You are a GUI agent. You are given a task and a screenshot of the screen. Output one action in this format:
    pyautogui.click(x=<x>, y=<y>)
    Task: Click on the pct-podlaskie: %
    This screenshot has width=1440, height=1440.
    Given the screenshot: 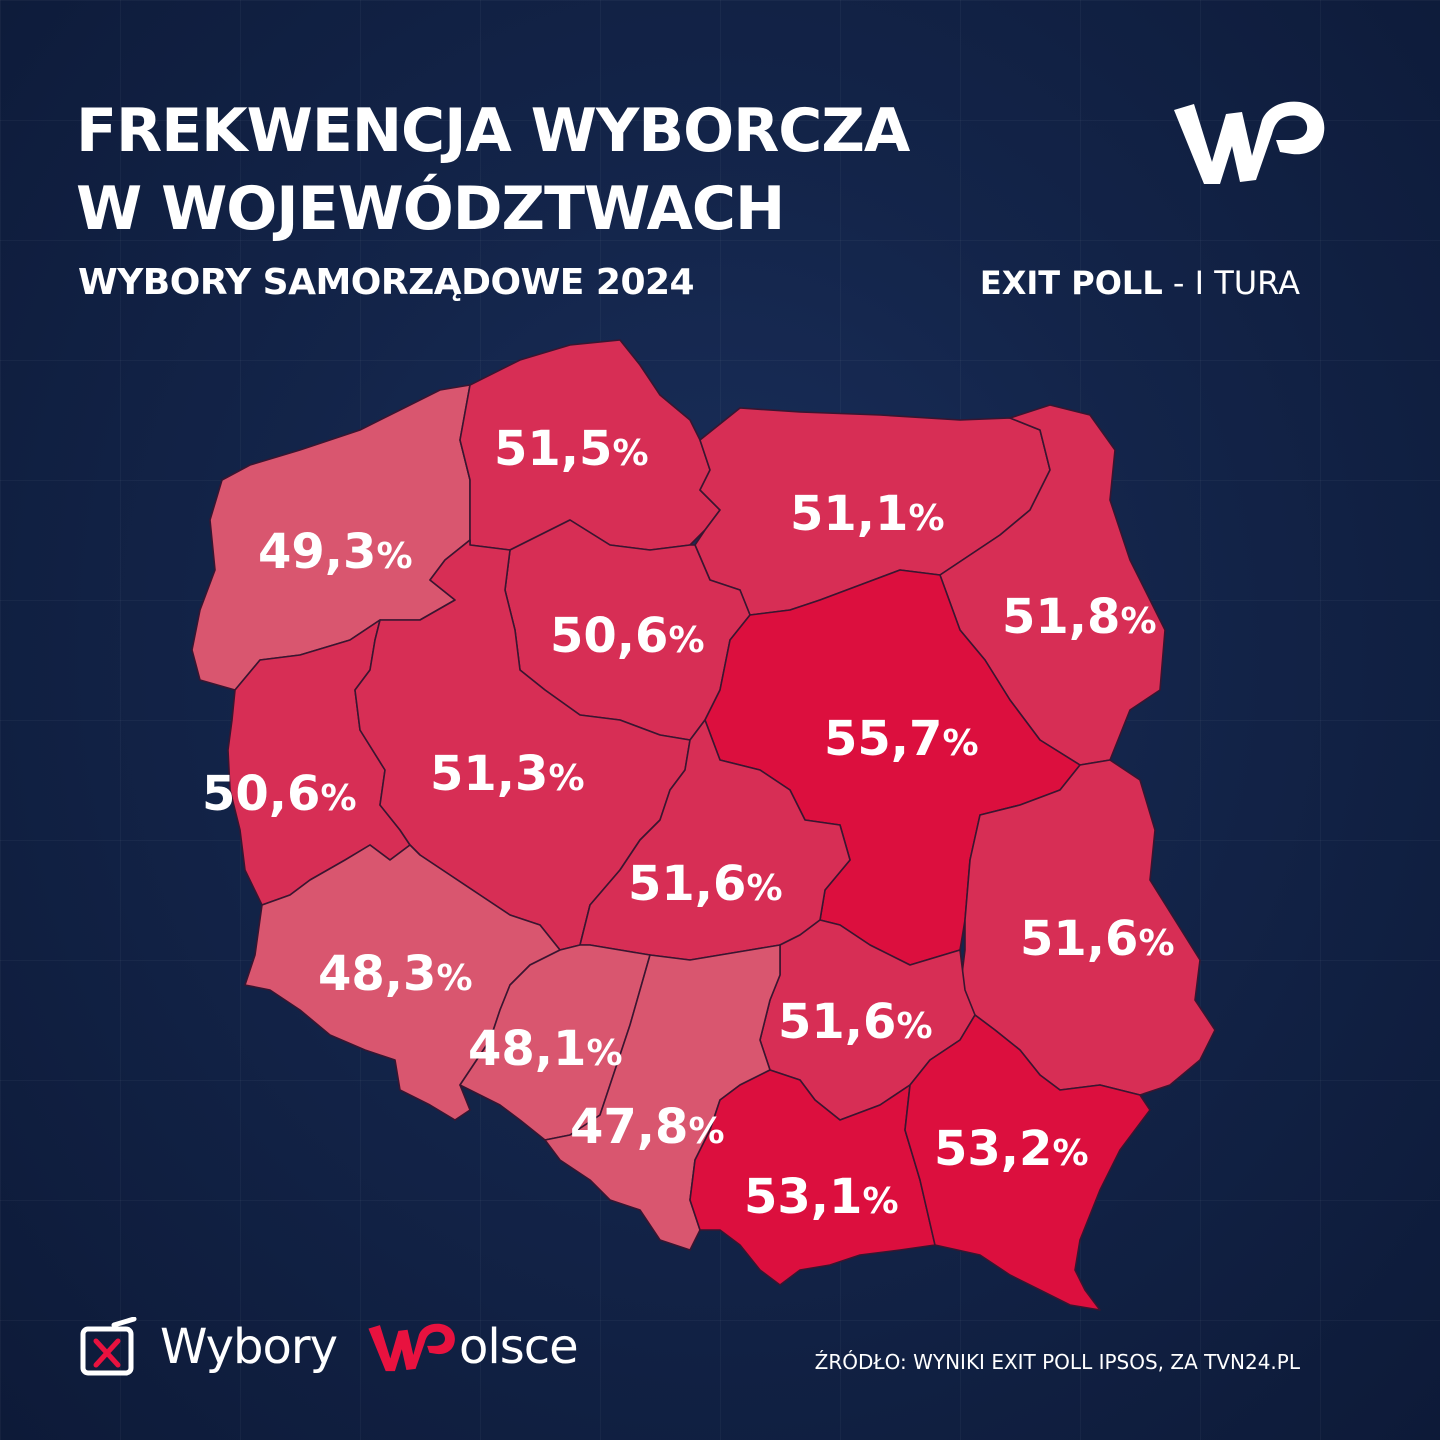 What is the action you would take?
    pyautogui.click(x=1138, y=621)
    